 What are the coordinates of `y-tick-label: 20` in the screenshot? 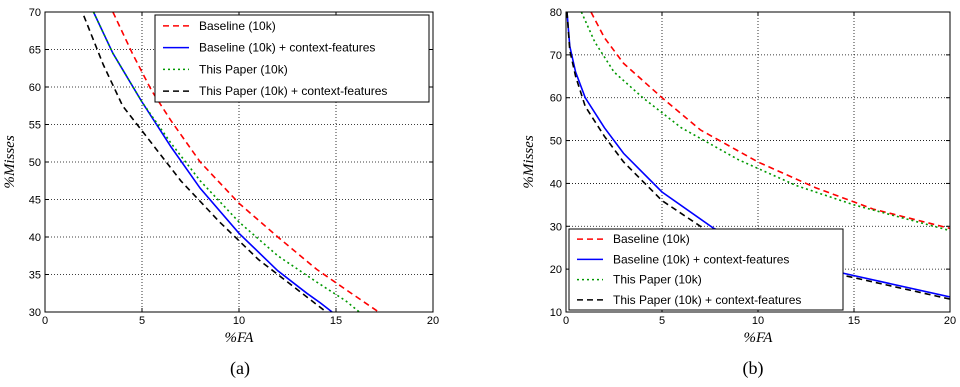 It's located at (556, 270).